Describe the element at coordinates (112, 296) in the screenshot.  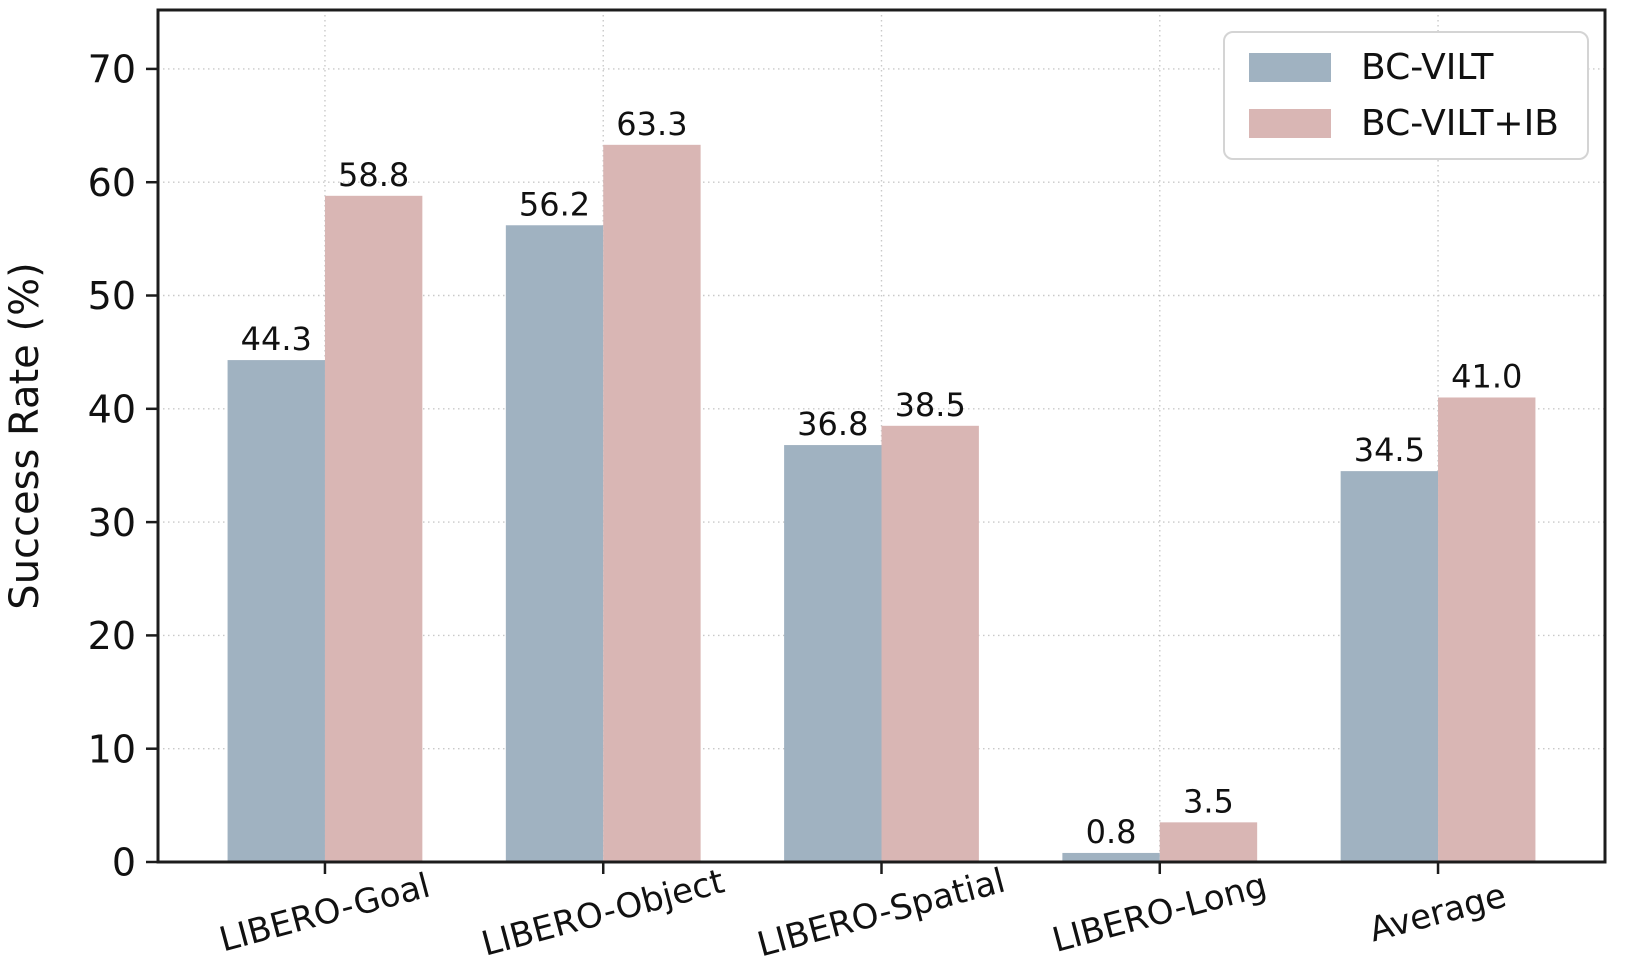
I see `y-tick-label: 50` at that location.